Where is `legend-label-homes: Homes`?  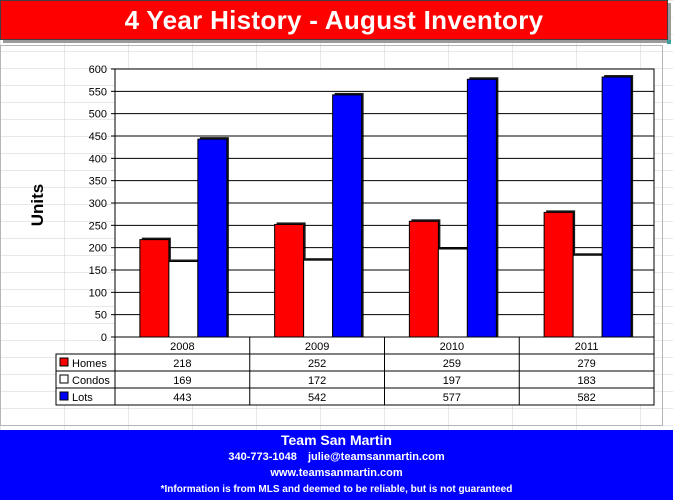
legend-label-homes: Homes is located at coordinates (89, 364).